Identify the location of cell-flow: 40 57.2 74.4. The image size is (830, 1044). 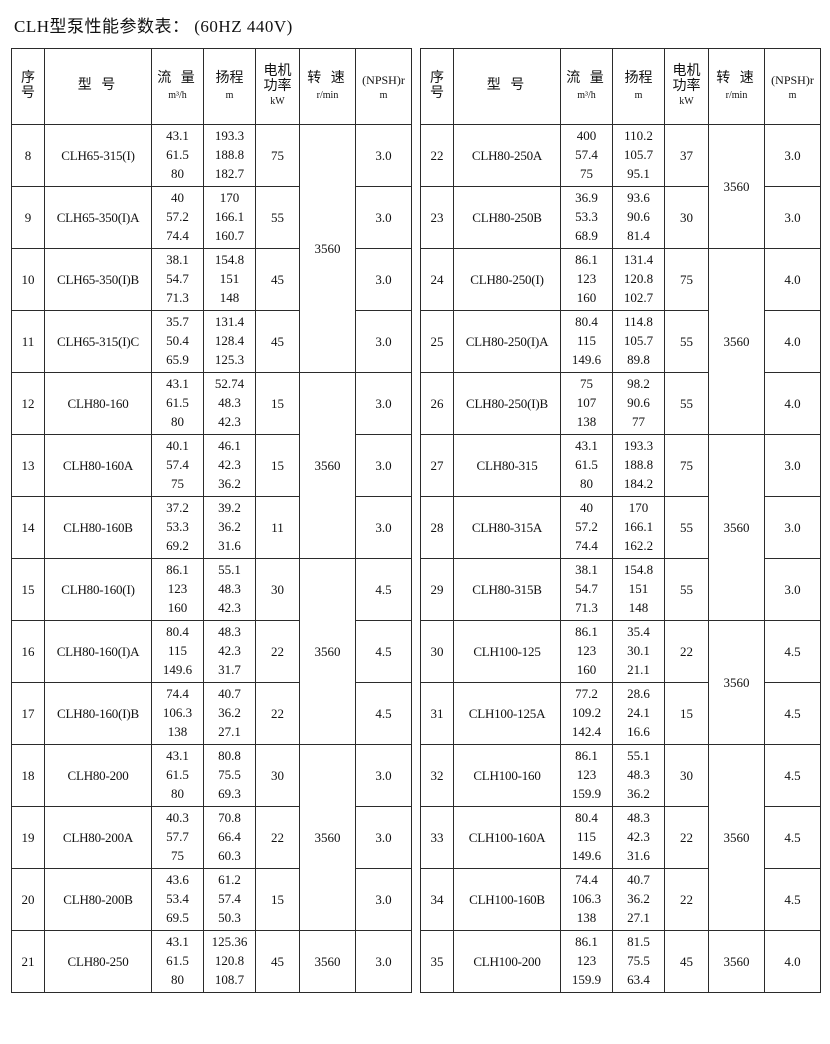
(586, 527).